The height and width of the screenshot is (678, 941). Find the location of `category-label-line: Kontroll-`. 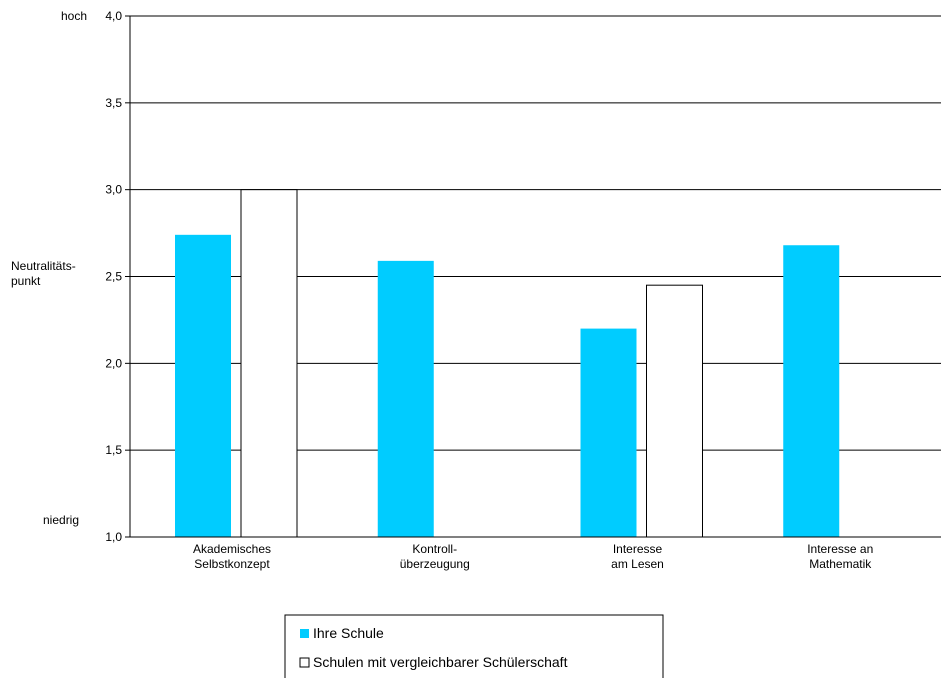

category-label-line: Kontroll- is located at coordinates (434, 549).